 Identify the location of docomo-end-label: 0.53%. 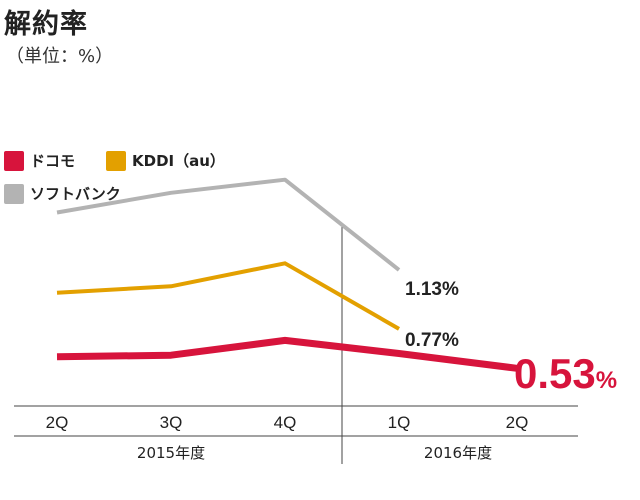
(565, 373).